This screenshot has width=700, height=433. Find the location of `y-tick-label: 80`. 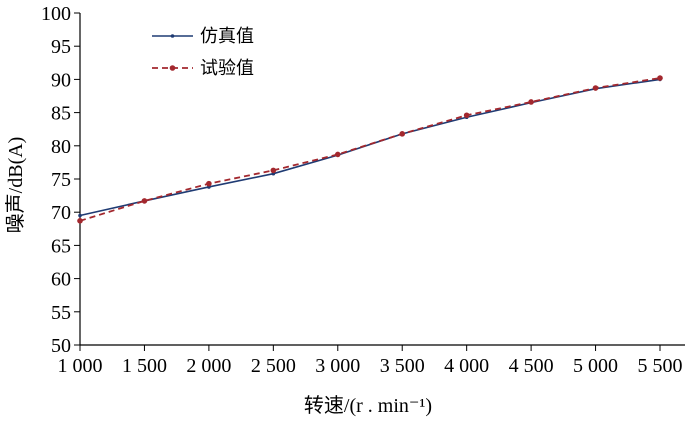

y-tick-label: 80 is located at coordinates (61, 147).